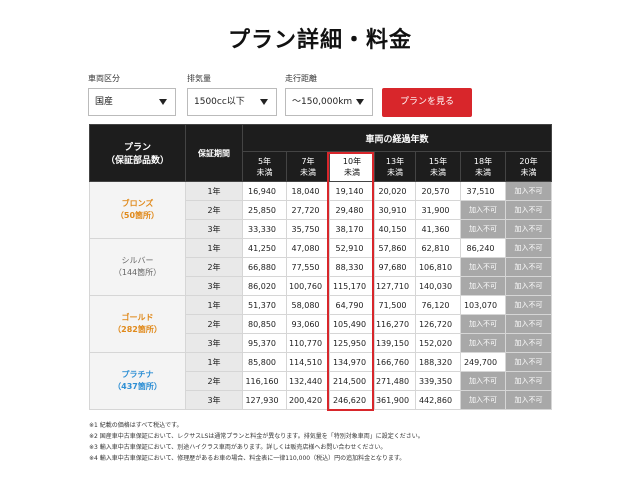 The width and height of the screenshot is (640, 480). I want to click on footnote-1: ※1 紀載の価格はすべて税込です。, so click(136, 425).